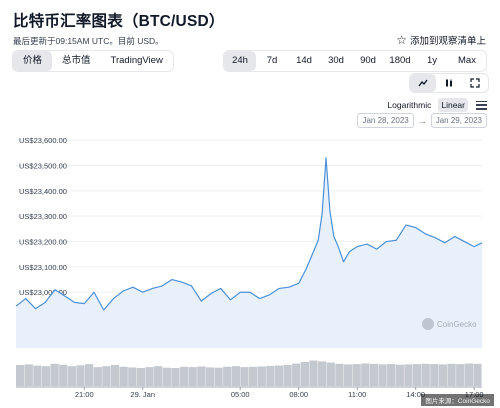 The width and height of the screenshot is (500, 408). Describe the element at coordinates (43, 165) in the screenshot. I see `y-tick-label: US$23,500.00` at that location.